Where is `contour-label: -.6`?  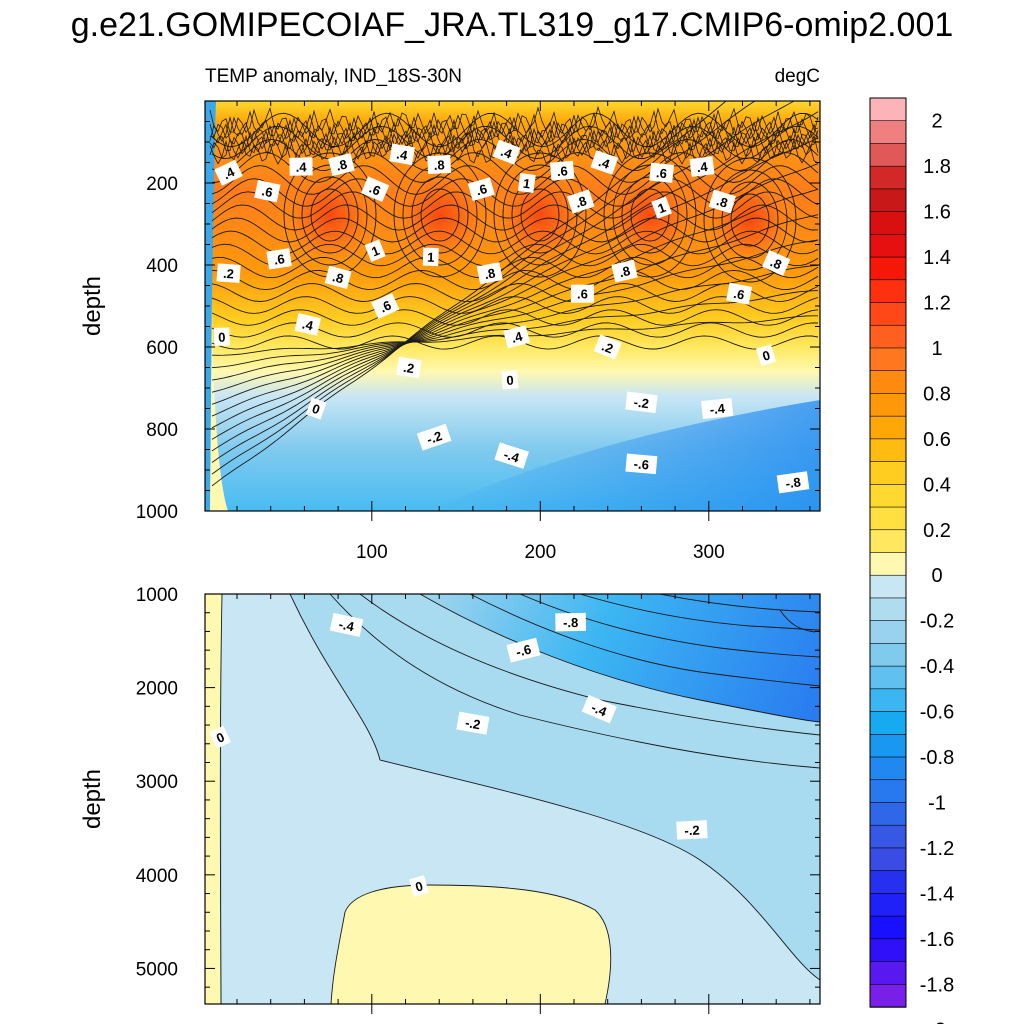 contour-label: -.6 is located at coordinates (641, 464).